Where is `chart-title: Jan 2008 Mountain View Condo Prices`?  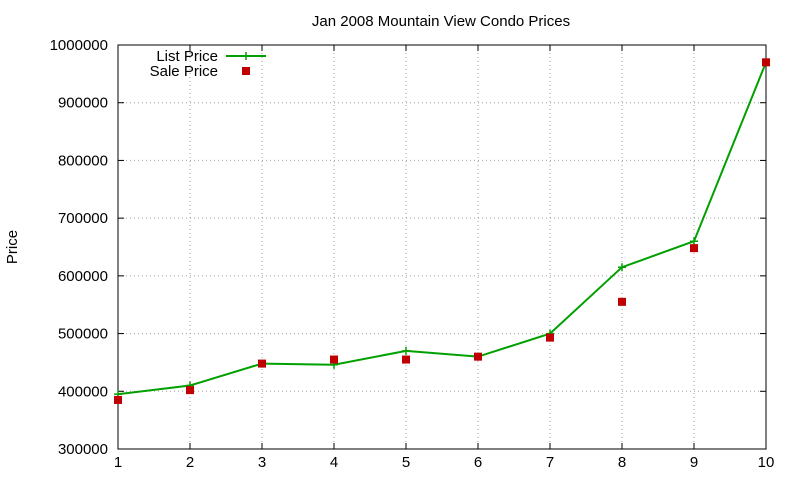 chart-title: Jan 2008 Mountain View Condo Prices is located at coordinates (441, 21).